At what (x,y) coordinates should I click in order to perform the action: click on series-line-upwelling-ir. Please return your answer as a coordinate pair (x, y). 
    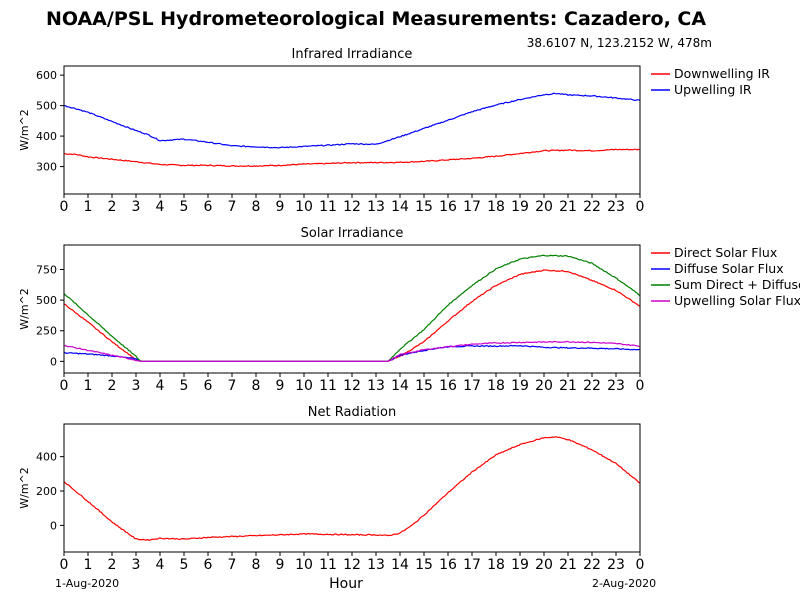
    Looking at the image, I should click on (352, 120).